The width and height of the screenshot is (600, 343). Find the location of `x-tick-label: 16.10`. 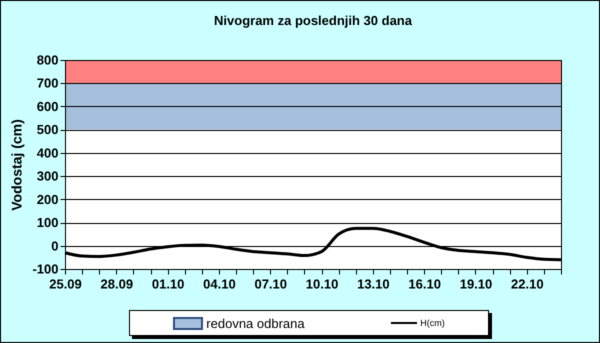

x-tick-label: 16.10 is located at coordinates (424, 284).